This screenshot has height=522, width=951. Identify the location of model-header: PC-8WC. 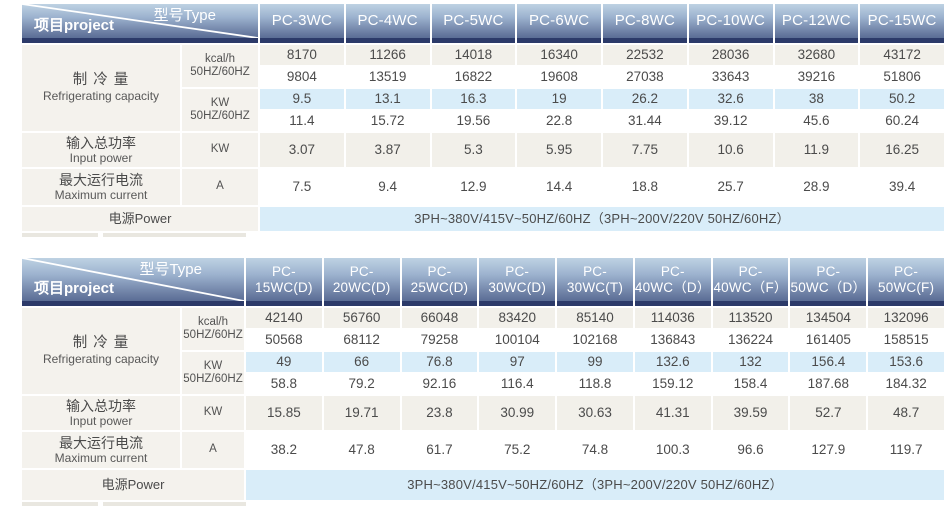
(645, 23).